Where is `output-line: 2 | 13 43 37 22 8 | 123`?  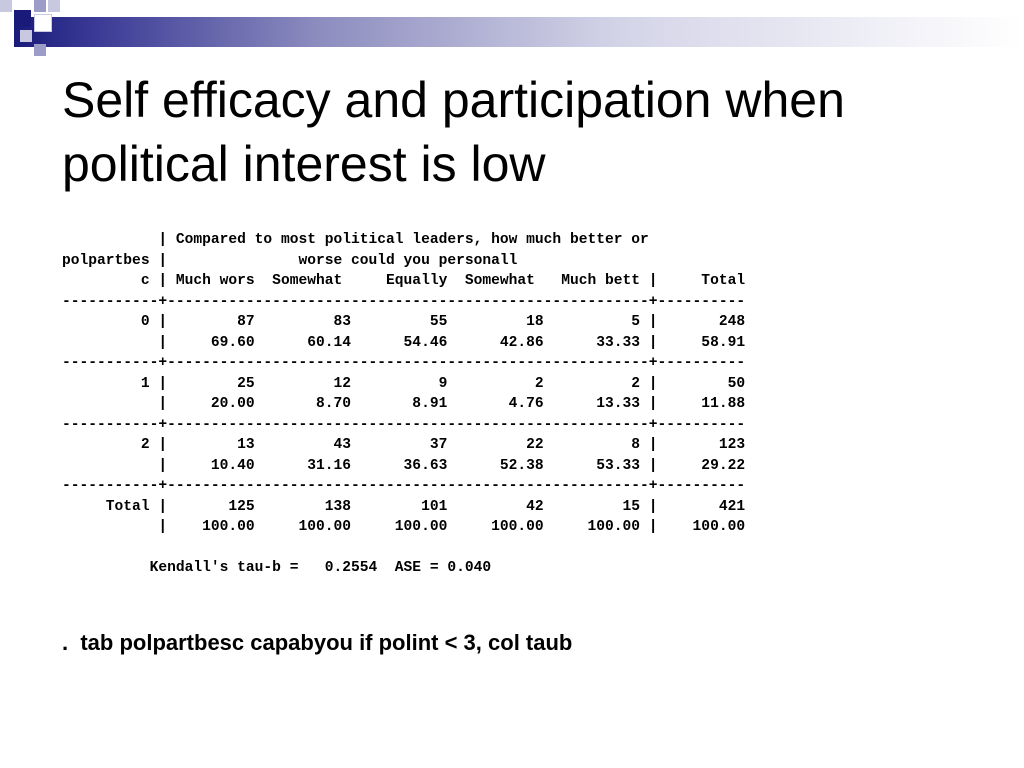 output-line: 2 | 13 43 37 22 8 | 123 is located at coordinates (404, 445).